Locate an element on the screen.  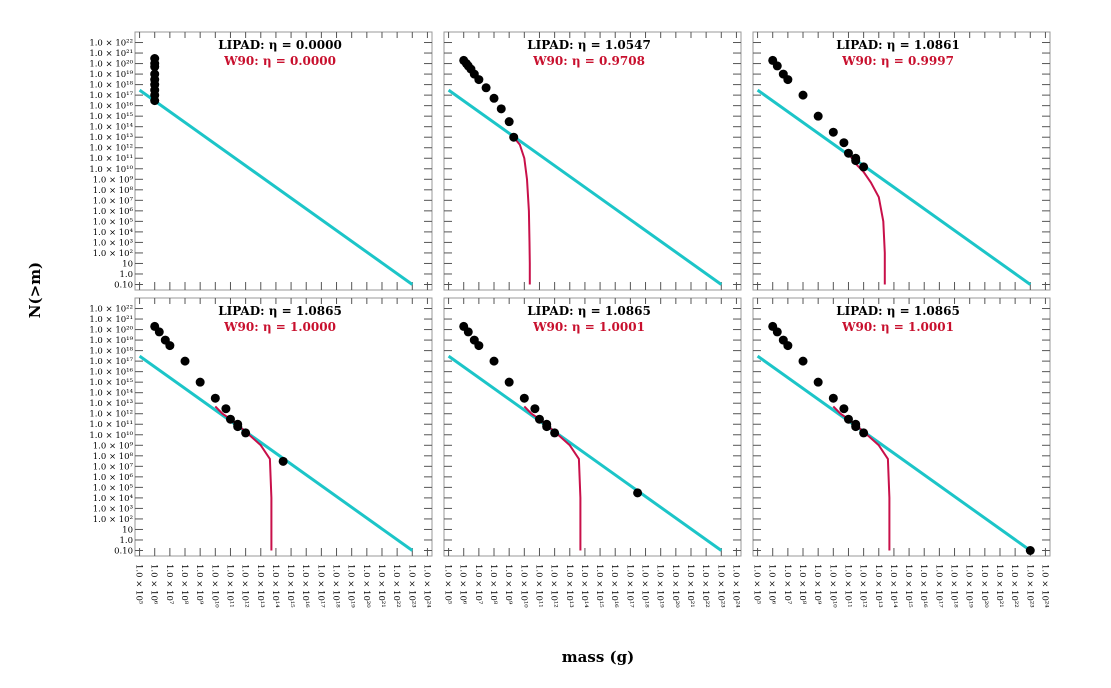
y-tick-label: 1.0 × 10³ is located at coordinates (113, 243).